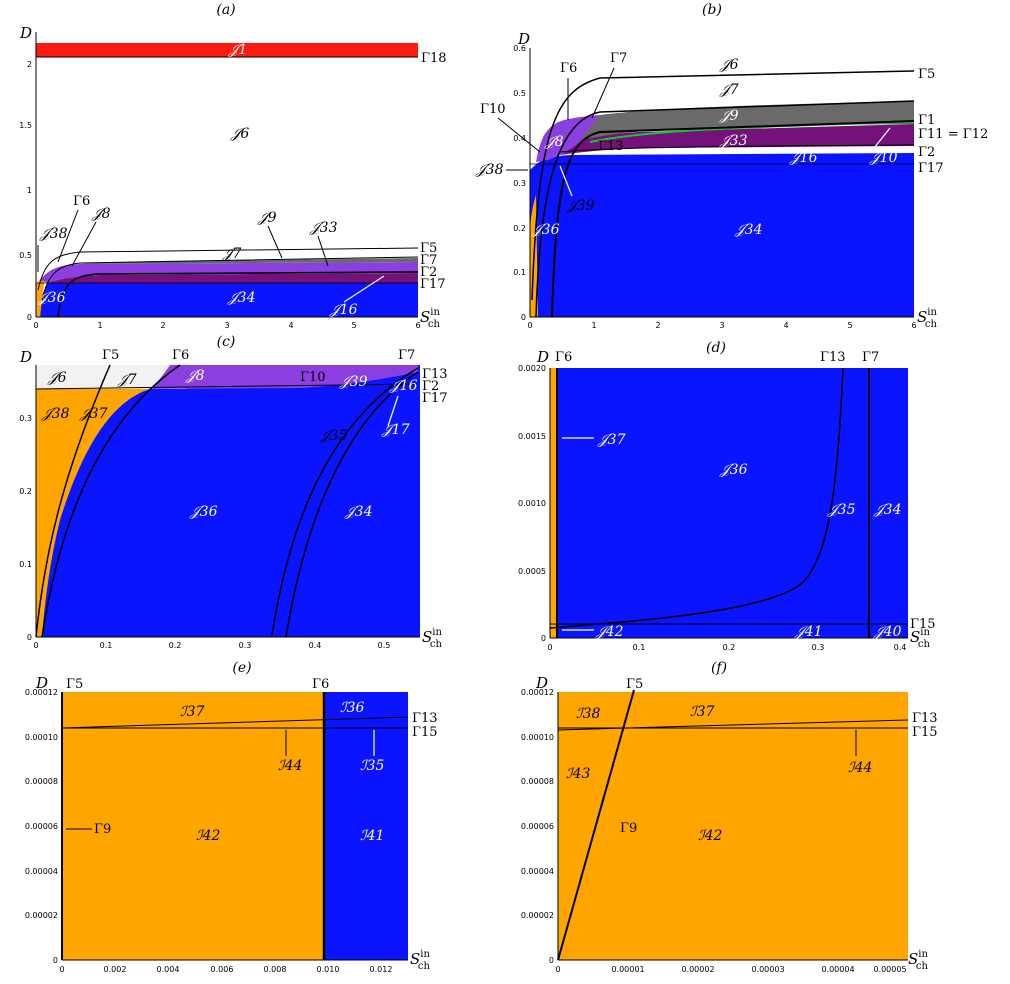  Describe the element at coordinates (887, 632) in the screenshot. I see `label-J40: 𝒥40` at that location.